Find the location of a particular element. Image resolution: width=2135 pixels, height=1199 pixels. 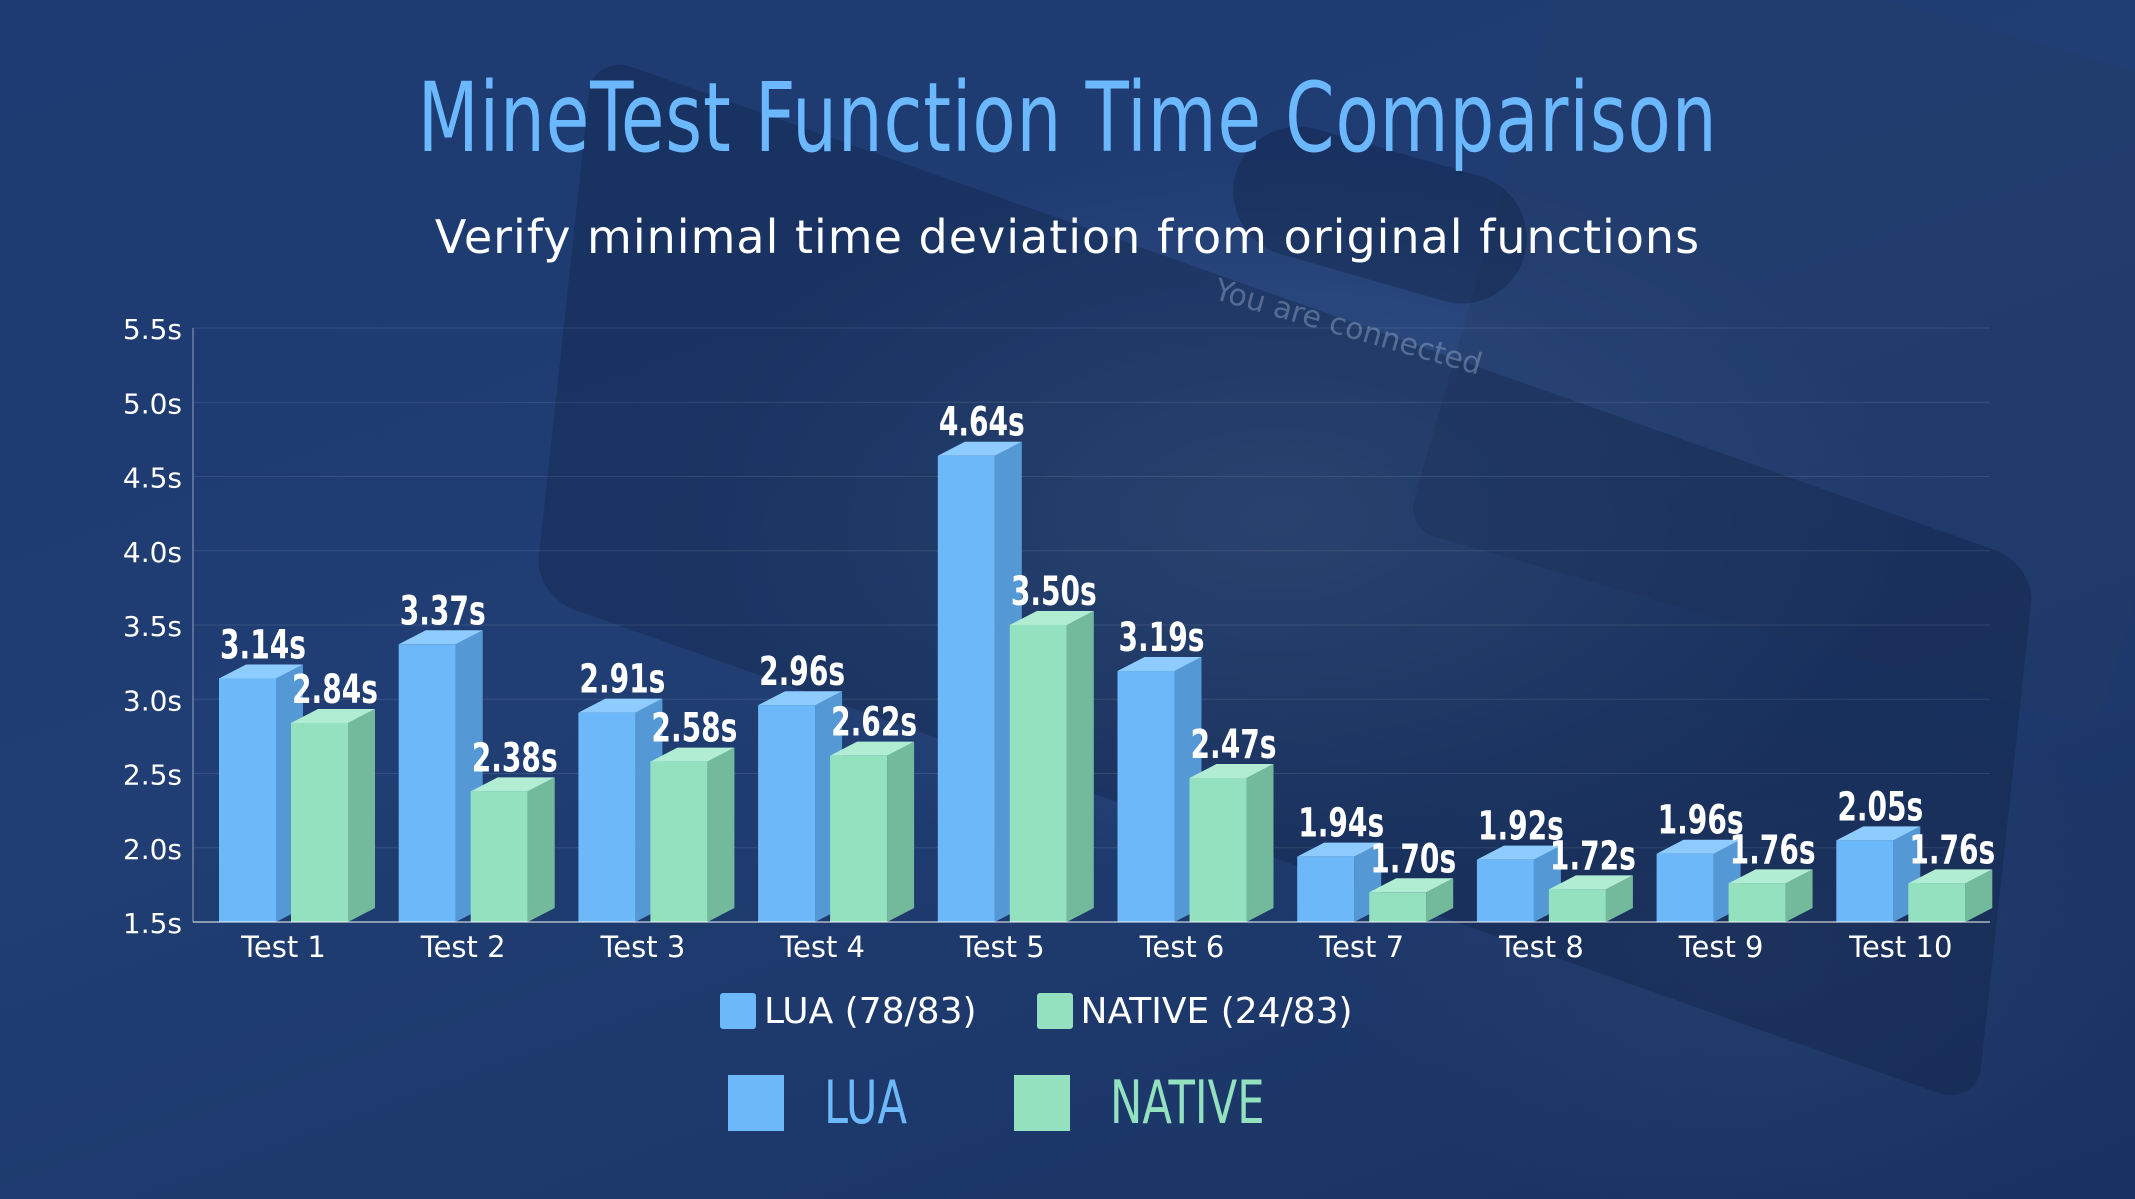

y-axis: 1.5s 2.0s 2.5s 3.0s 3.5s 4.0s 4.5s 5.0s 5.5s is located at coordinates (158, 626).